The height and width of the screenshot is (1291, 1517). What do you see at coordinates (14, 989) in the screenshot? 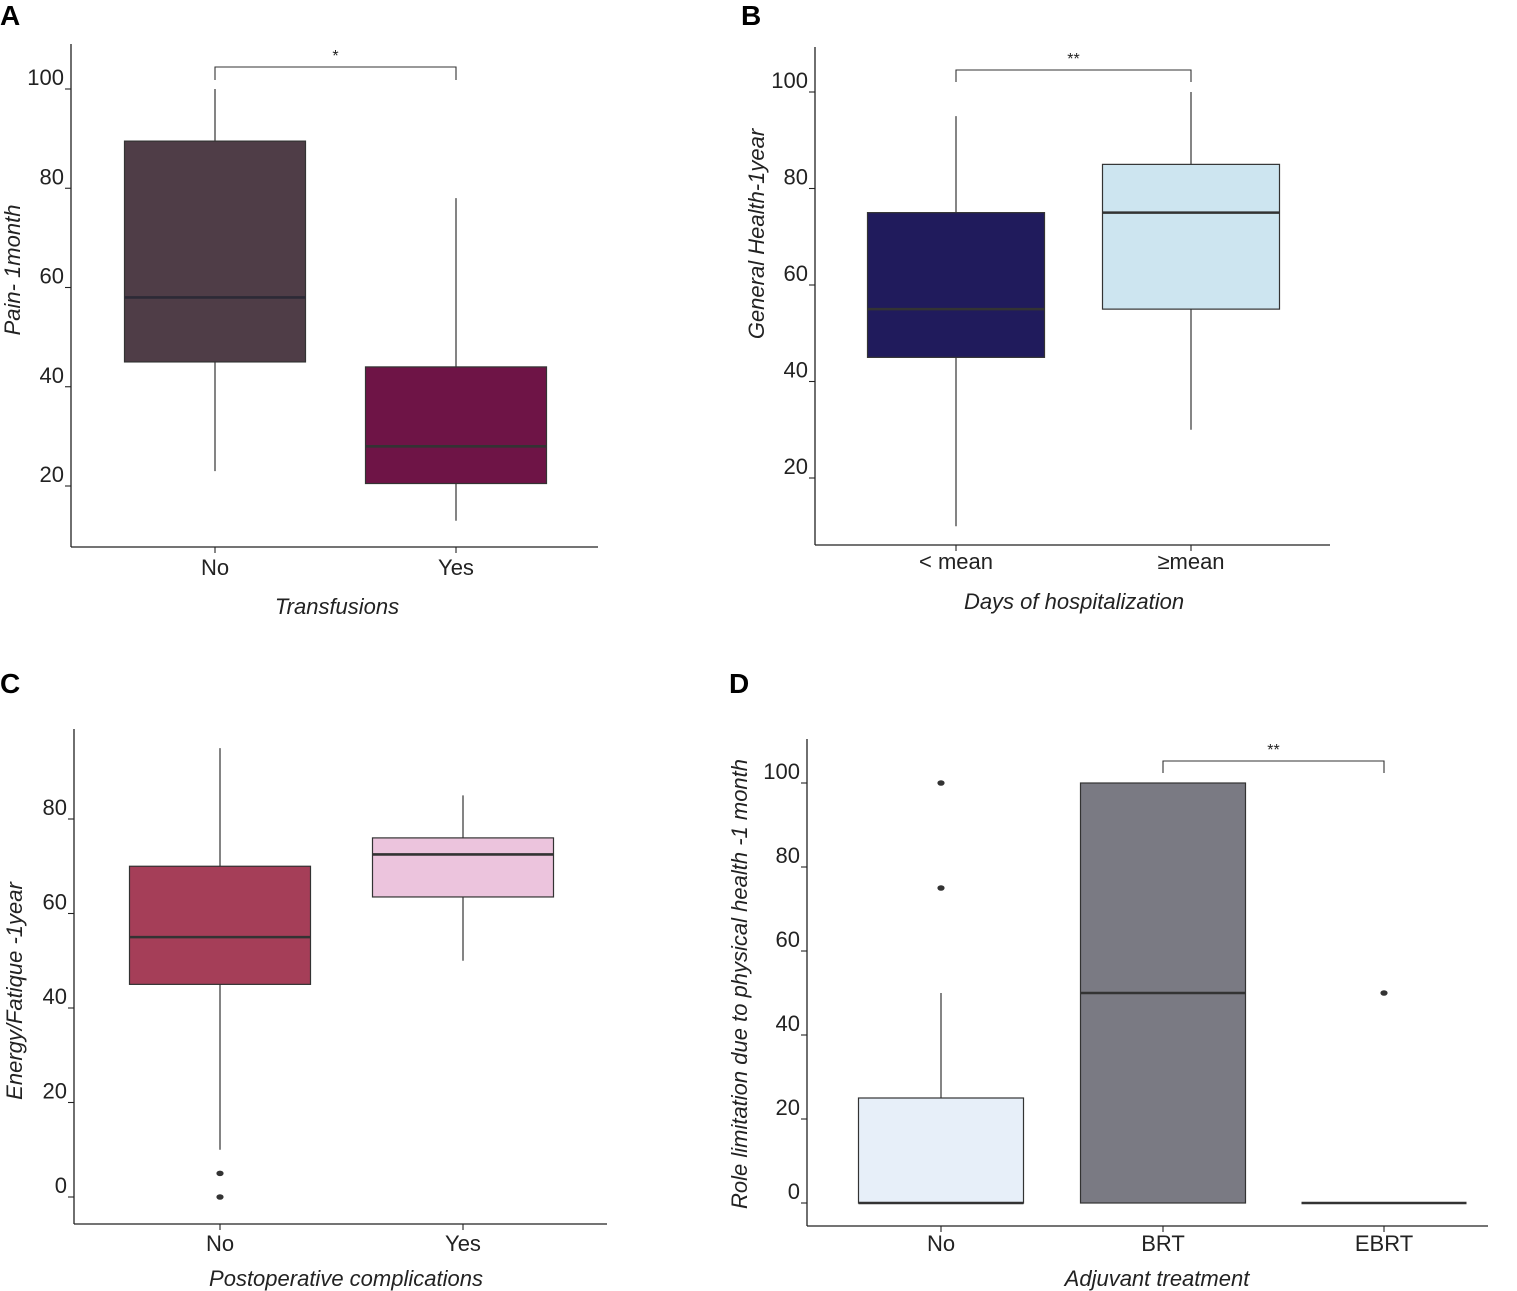
I see `panel-c-y-axis-title: Energy/Fatique -1year` at bounding box center [14, 989].